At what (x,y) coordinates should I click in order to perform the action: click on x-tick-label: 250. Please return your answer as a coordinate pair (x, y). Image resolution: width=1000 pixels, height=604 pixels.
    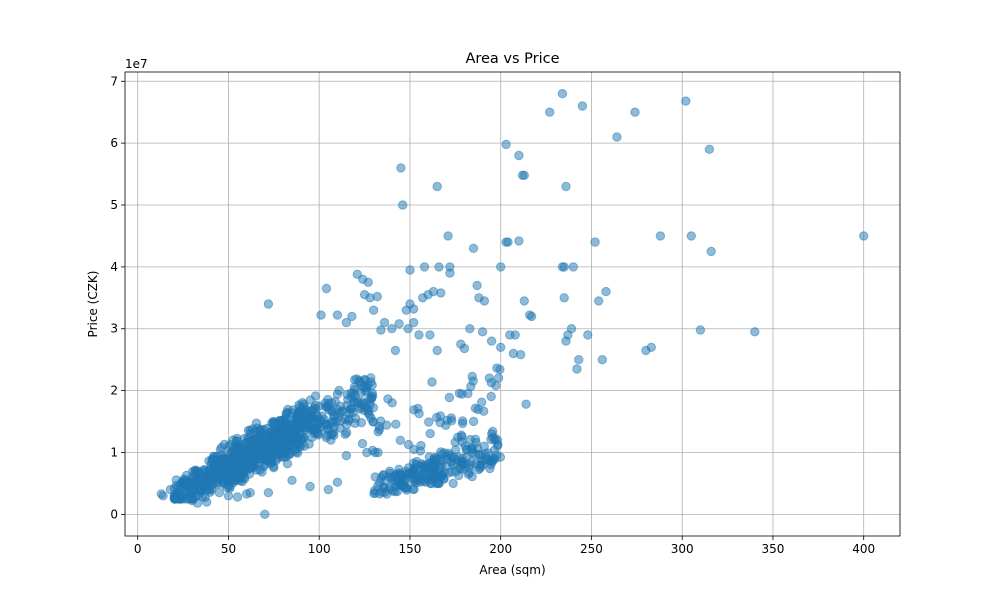
    Looking at the image, I should click on (591, 549).